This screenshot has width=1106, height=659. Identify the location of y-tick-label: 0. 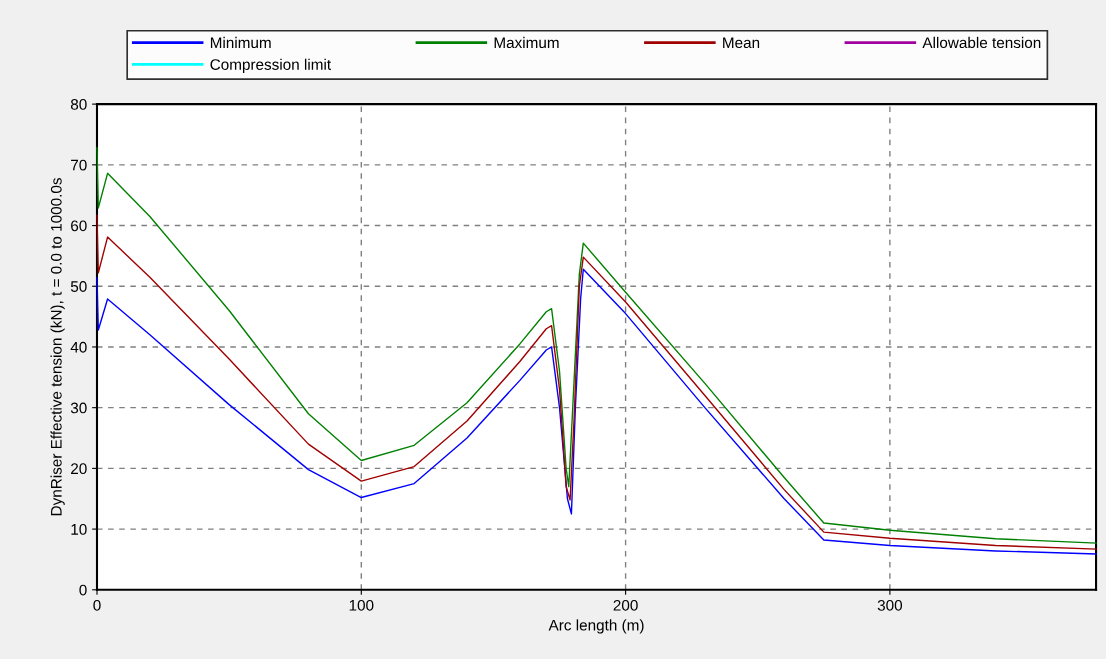
(83, 590).